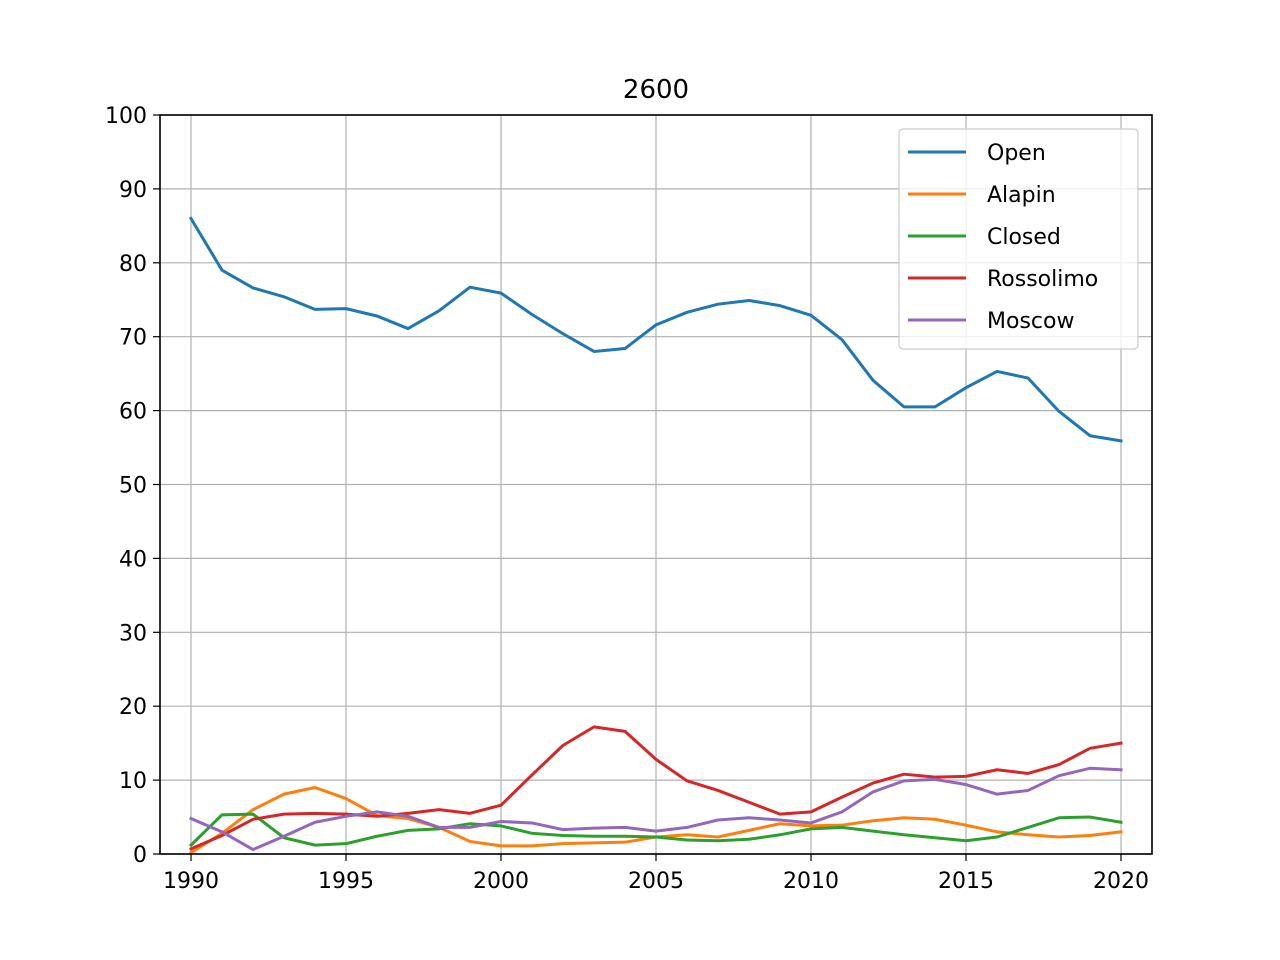  I want to click on y-tick-label: 50, so click(133, 486).